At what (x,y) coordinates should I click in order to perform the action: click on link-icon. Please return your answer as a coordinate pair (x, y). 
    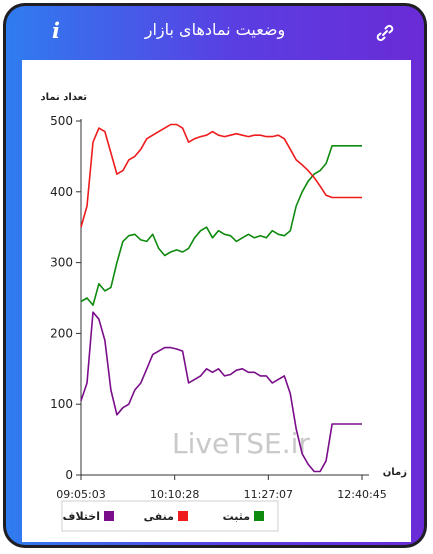
    Looking at the image, I should click on (385, 33).